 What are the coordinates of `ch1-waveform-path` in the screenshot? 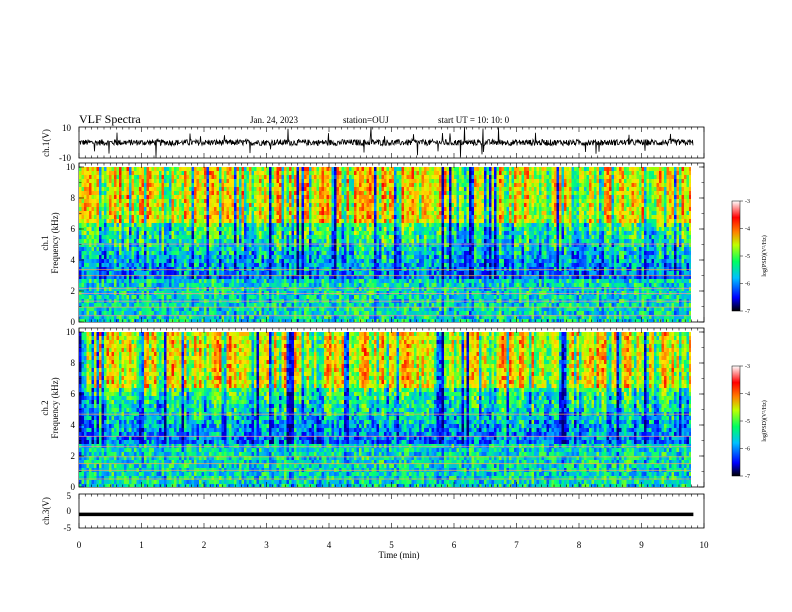 It's located at (386, 142).